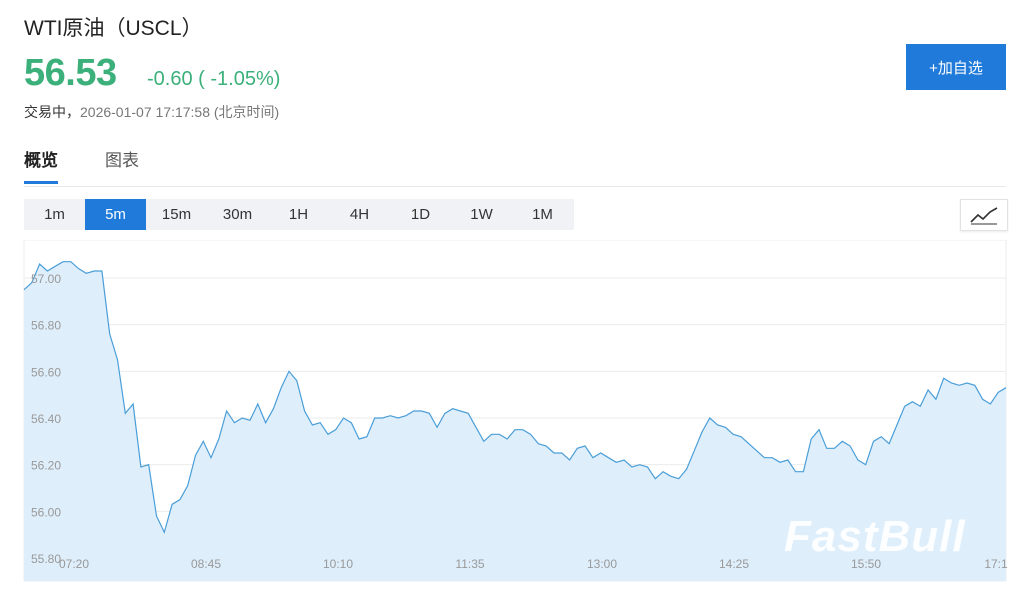 The width and height of the screenshot is (1024, 590). Describe the element at coordinates (46, 466) in the screenshot. I see `y-tick-label: 56.20` at that location.